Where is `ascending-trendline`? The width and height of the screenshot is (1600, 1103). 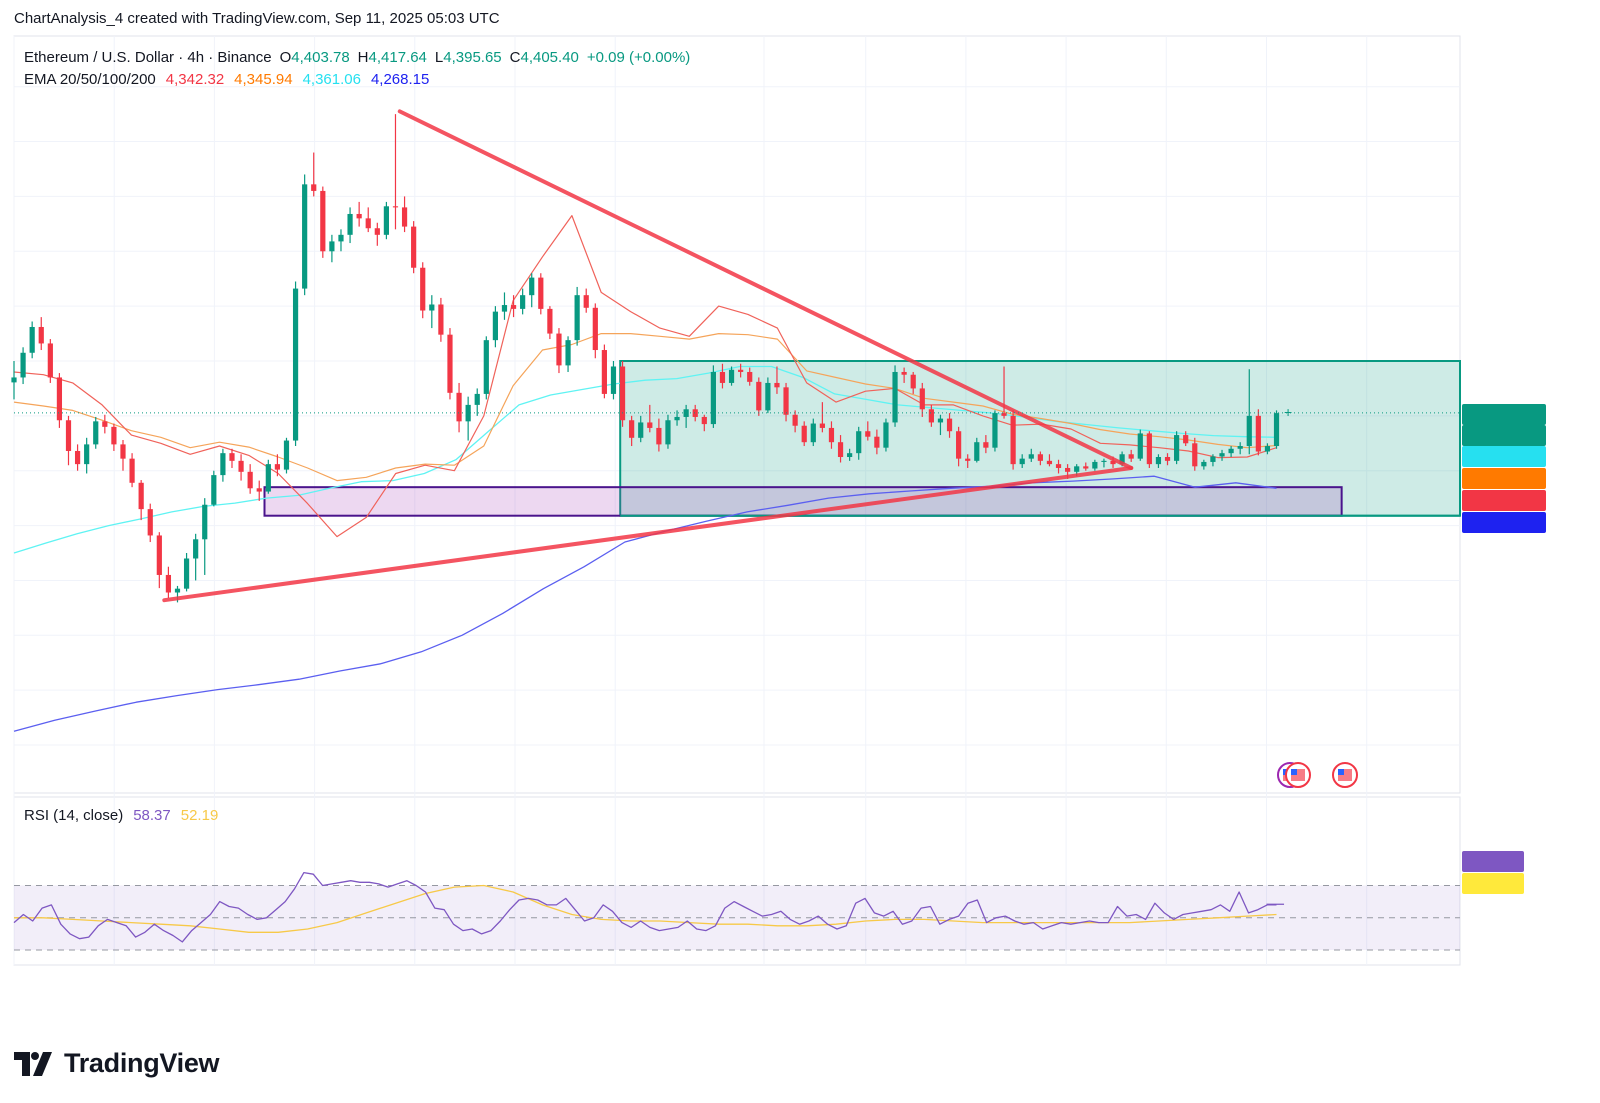
ascending-trendline is located at coordinates (648, 534).